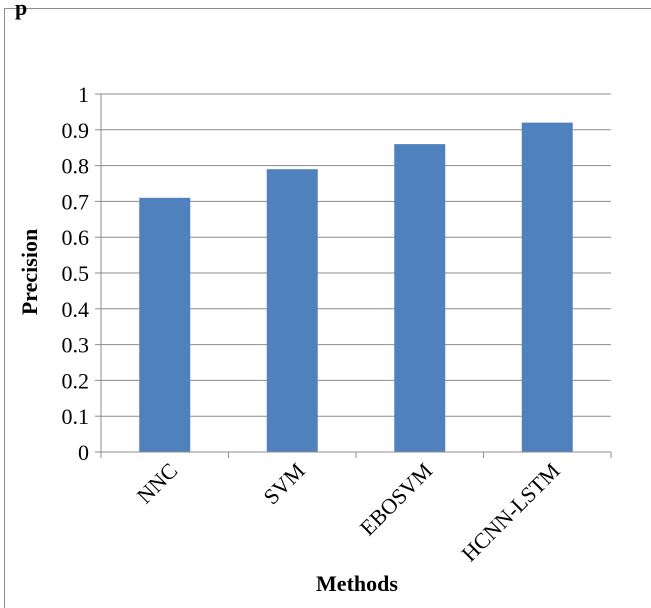 The height and width of the screenshot is (608, 651). What do you see at coordinates (76, 309) in the screenshot?
I see `y-tick-label: 0.4` at bounding box center [76, 309].